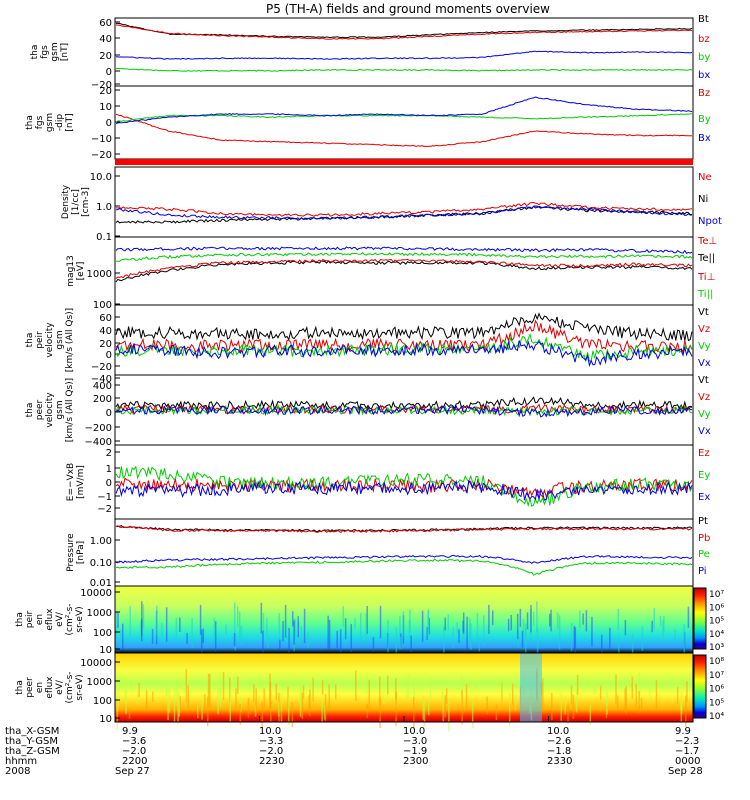 The height and width of the screenshot is (800, 750). I want to click on series-line-vx, so click(404, 411).